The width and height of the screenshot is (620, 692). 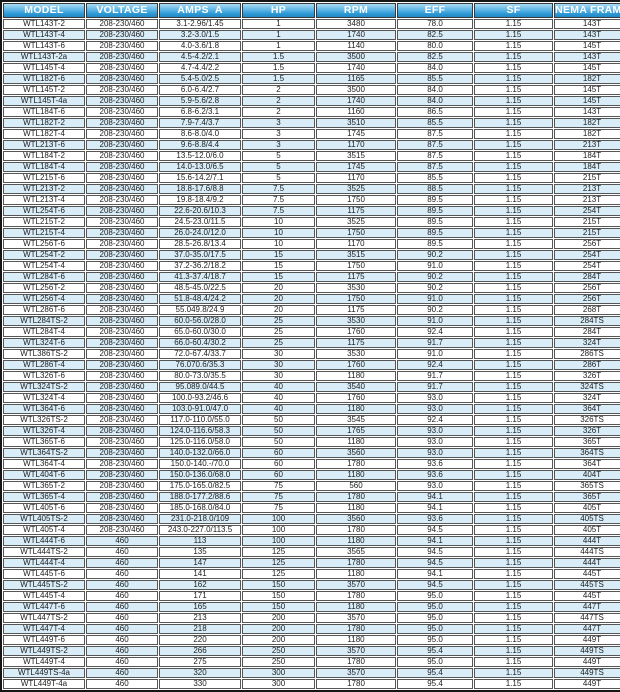 What do you see at coordinates (356, 519) in the screenshot?
I see `cell-rpm: 3560` at bounding box center [356, 519].